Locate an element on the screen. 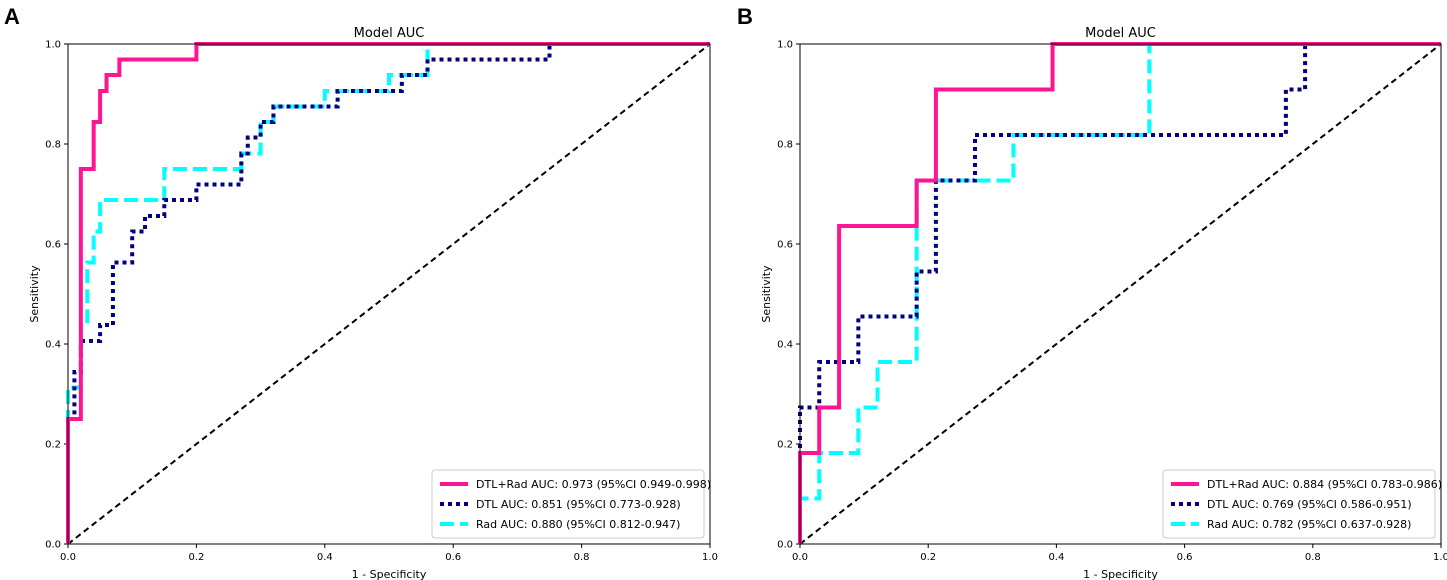  legend-entry: Rad AUC: 0.880 (95%CI 0.812-0.947) is located at coordinates (578, 524).